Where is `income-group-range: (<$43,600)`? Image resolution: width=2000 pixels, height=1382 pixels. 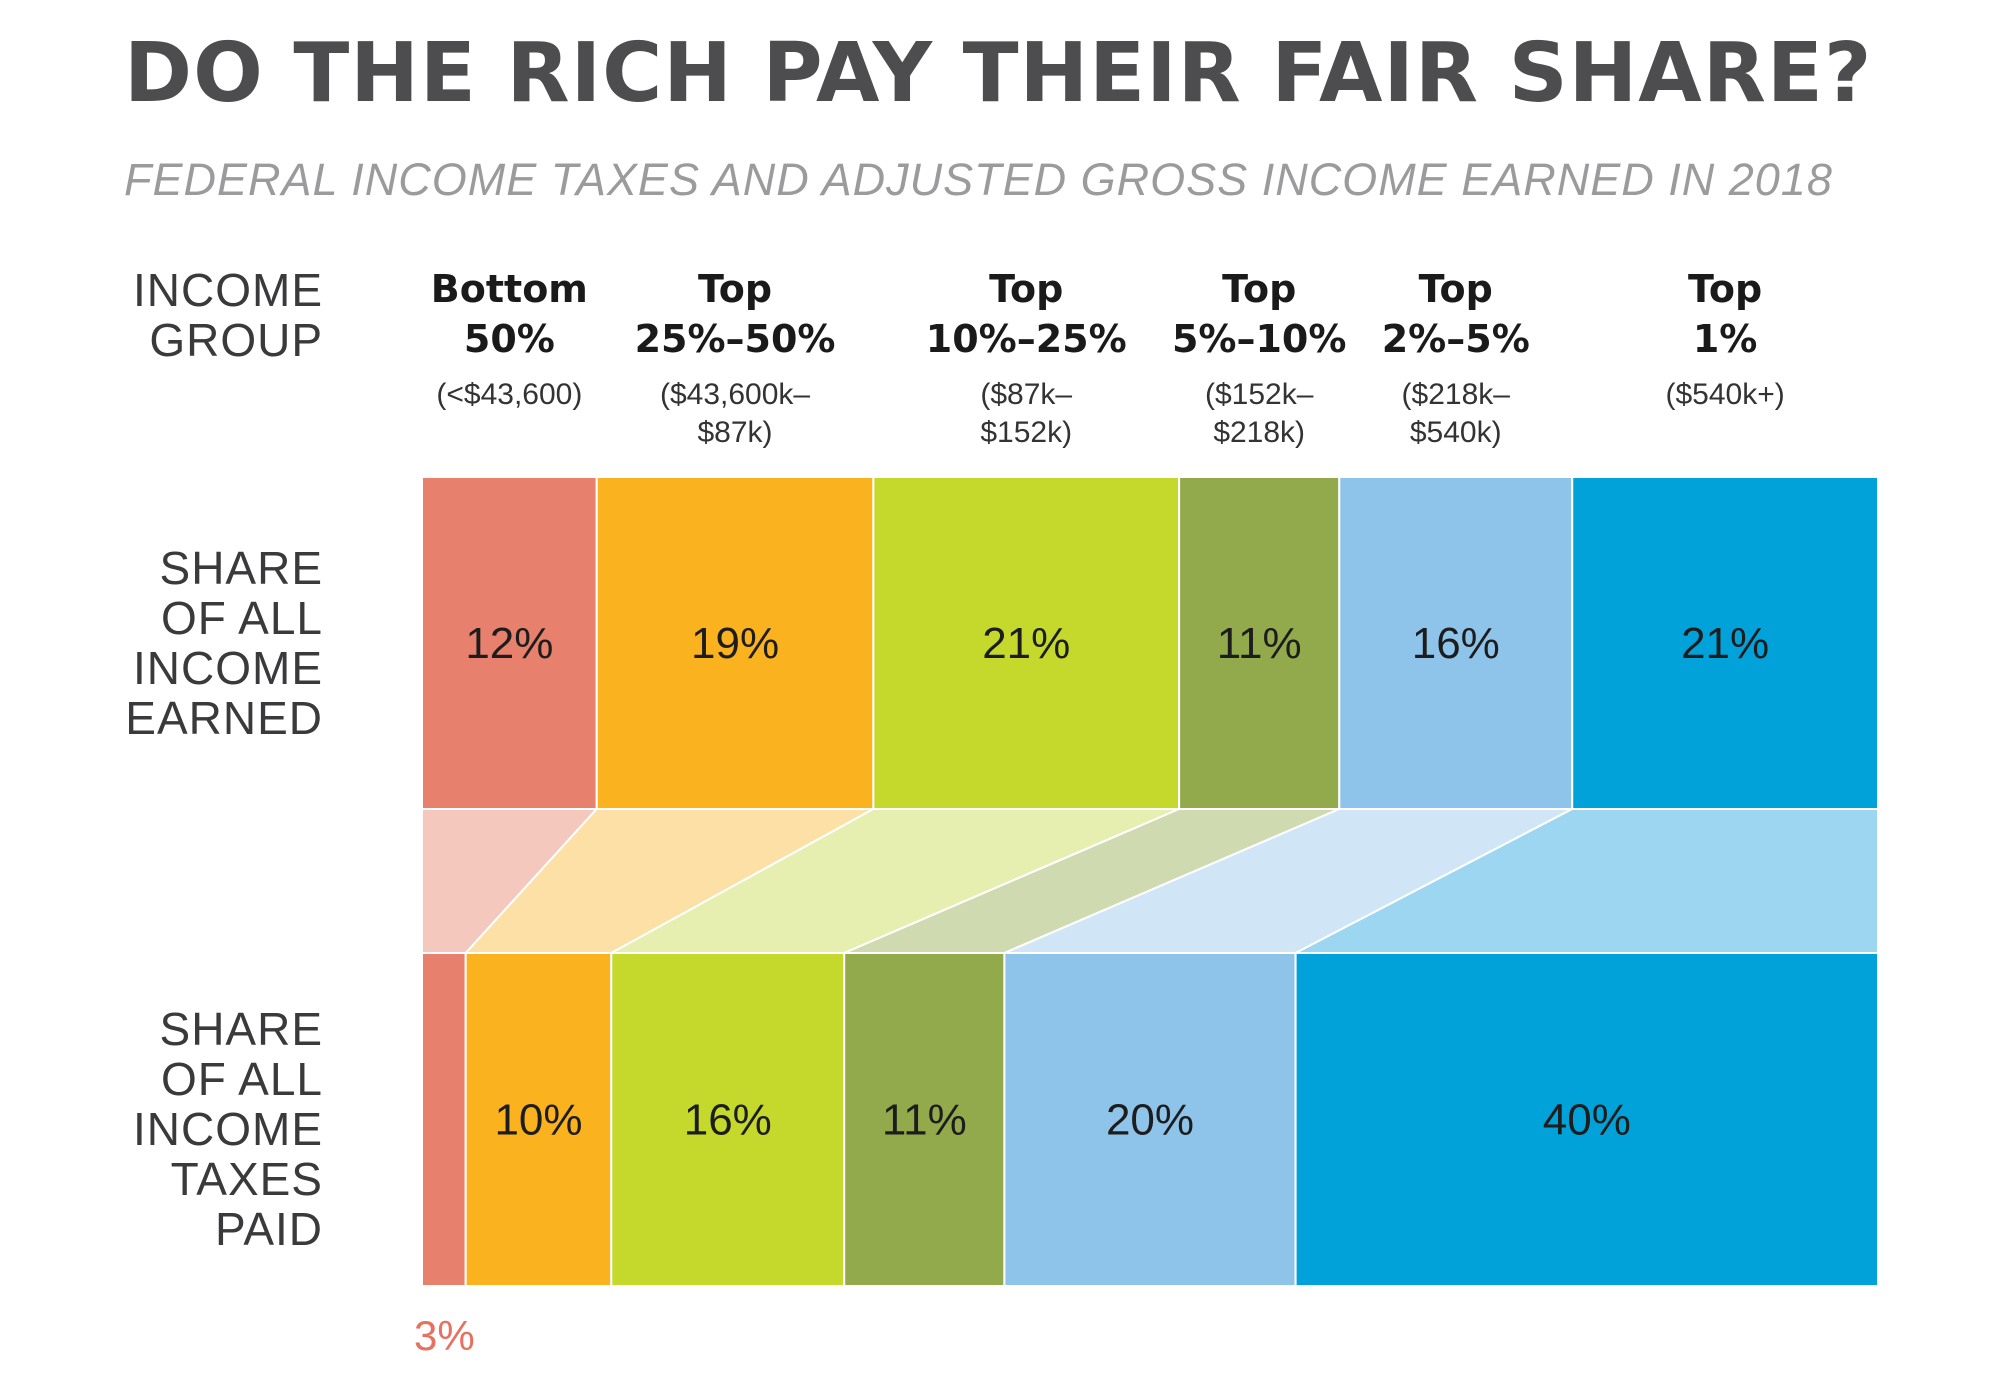 income-group-range: (<$43,600) is located at coordinates (509, 395).